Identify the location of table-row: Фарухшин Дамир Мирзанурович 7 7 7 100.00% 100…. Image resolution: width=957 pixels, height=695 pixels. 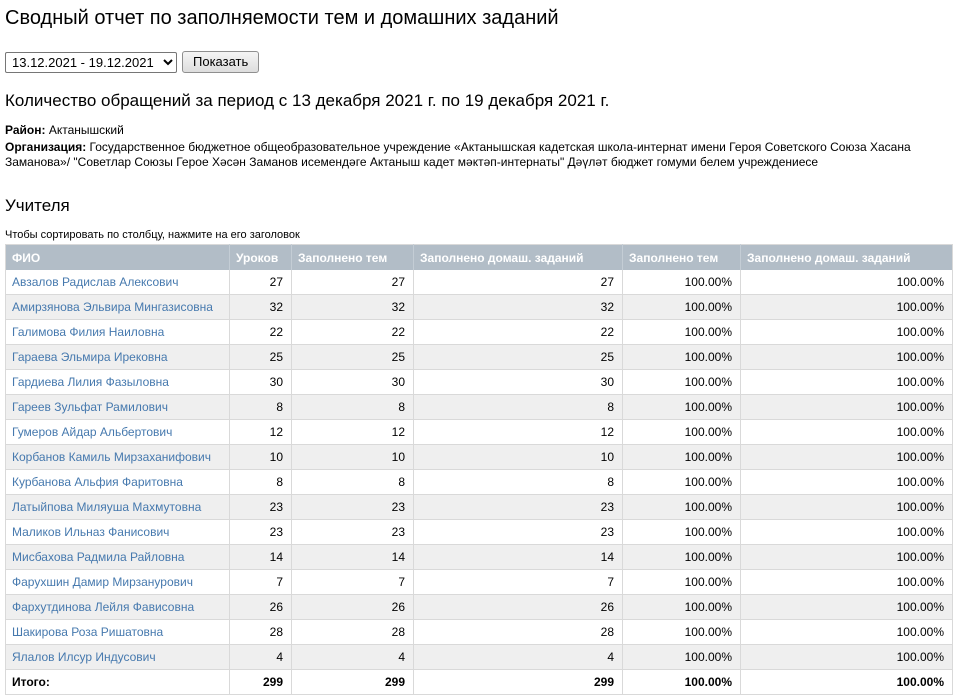
(479, 582).